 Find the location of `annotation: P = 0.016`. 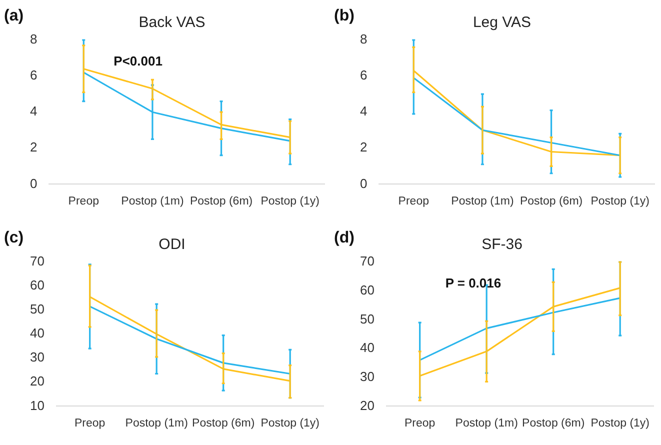

annotation: P = 0.016 is located at coordinates (473, 283).